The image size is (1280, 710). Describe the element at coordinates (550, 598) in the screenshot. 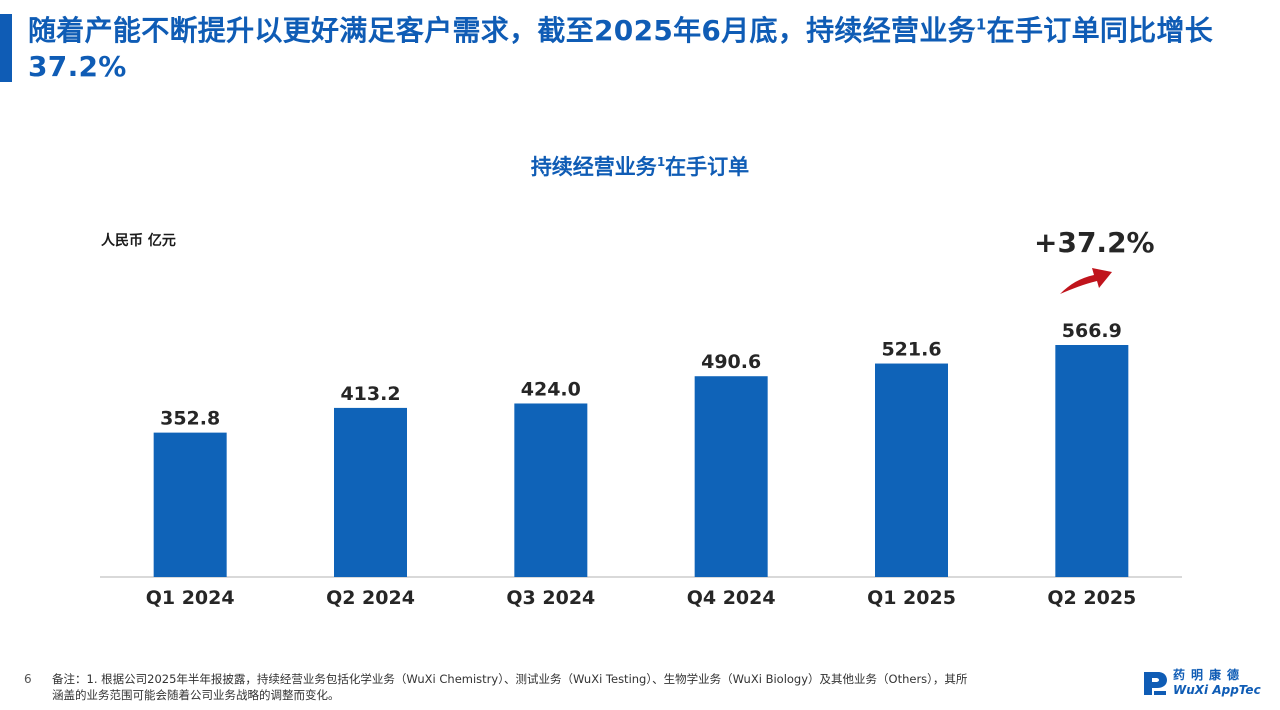

I see `category-tick-label: Q3 2024` at that location.